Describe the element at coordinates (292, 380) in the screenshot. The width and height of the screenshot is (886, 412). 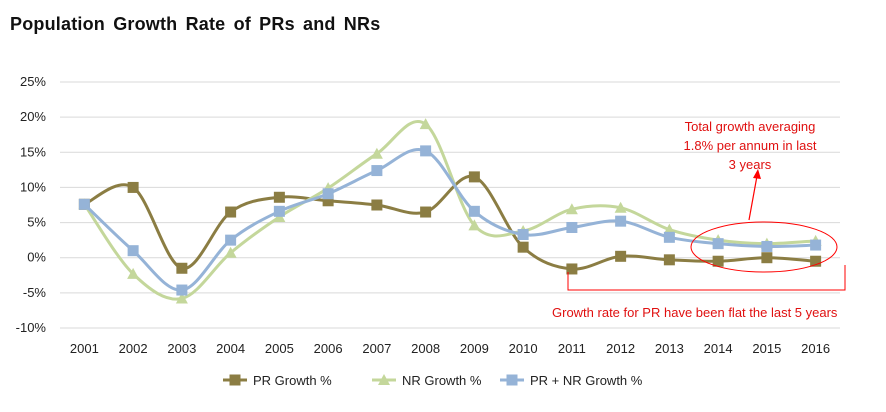
I see `legend-label: PR Growth %` at that location.